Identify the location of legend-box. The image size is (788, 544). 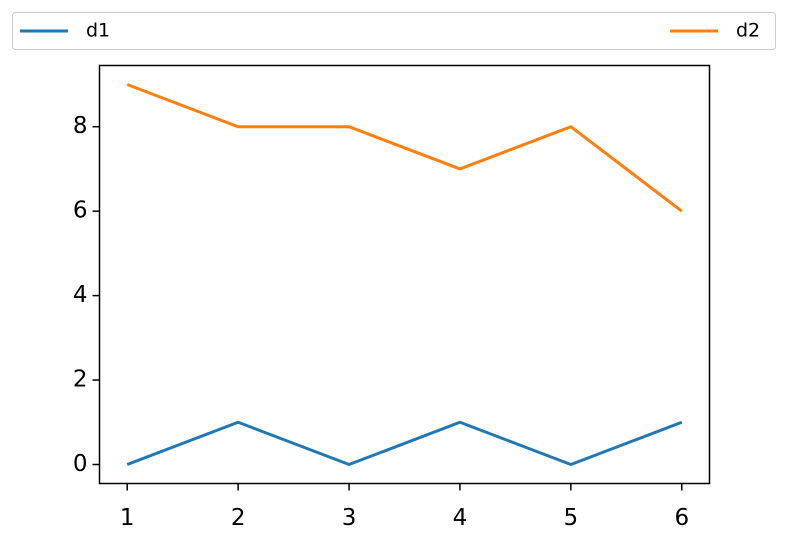
(394, 31).